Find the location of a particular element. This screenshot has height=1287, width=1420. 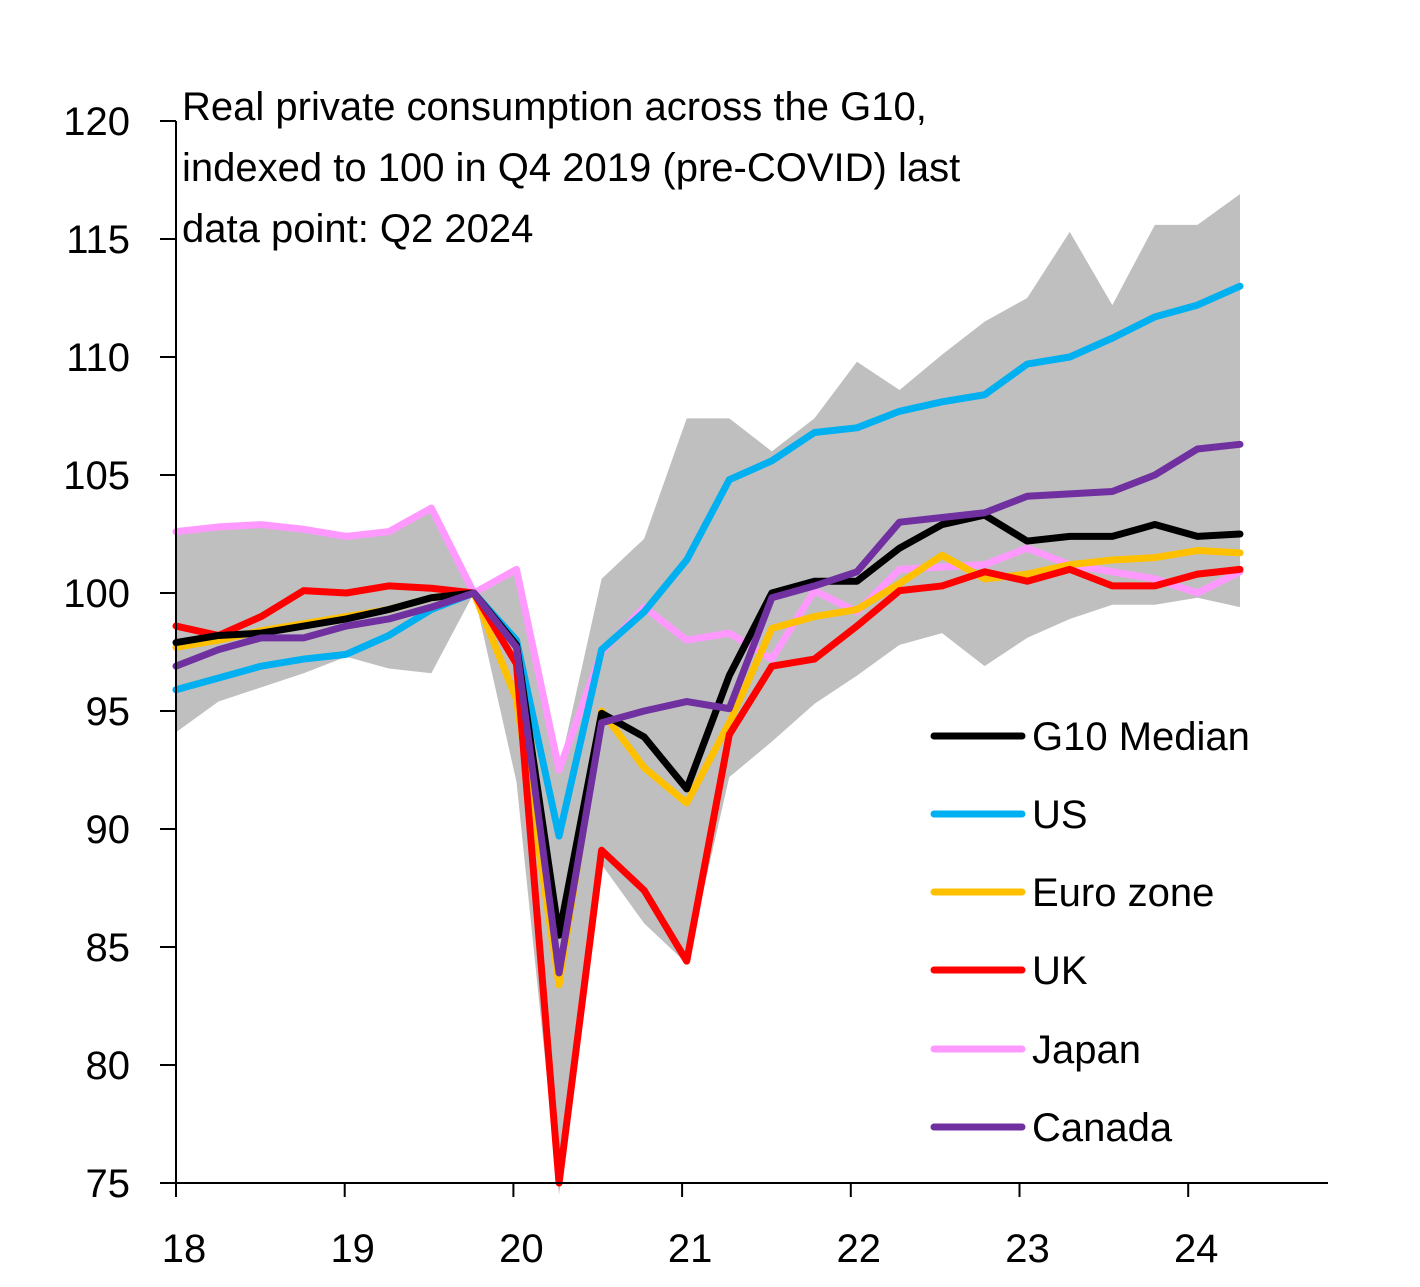

y-tick-label: 85 is located at coordinates (108, 948).